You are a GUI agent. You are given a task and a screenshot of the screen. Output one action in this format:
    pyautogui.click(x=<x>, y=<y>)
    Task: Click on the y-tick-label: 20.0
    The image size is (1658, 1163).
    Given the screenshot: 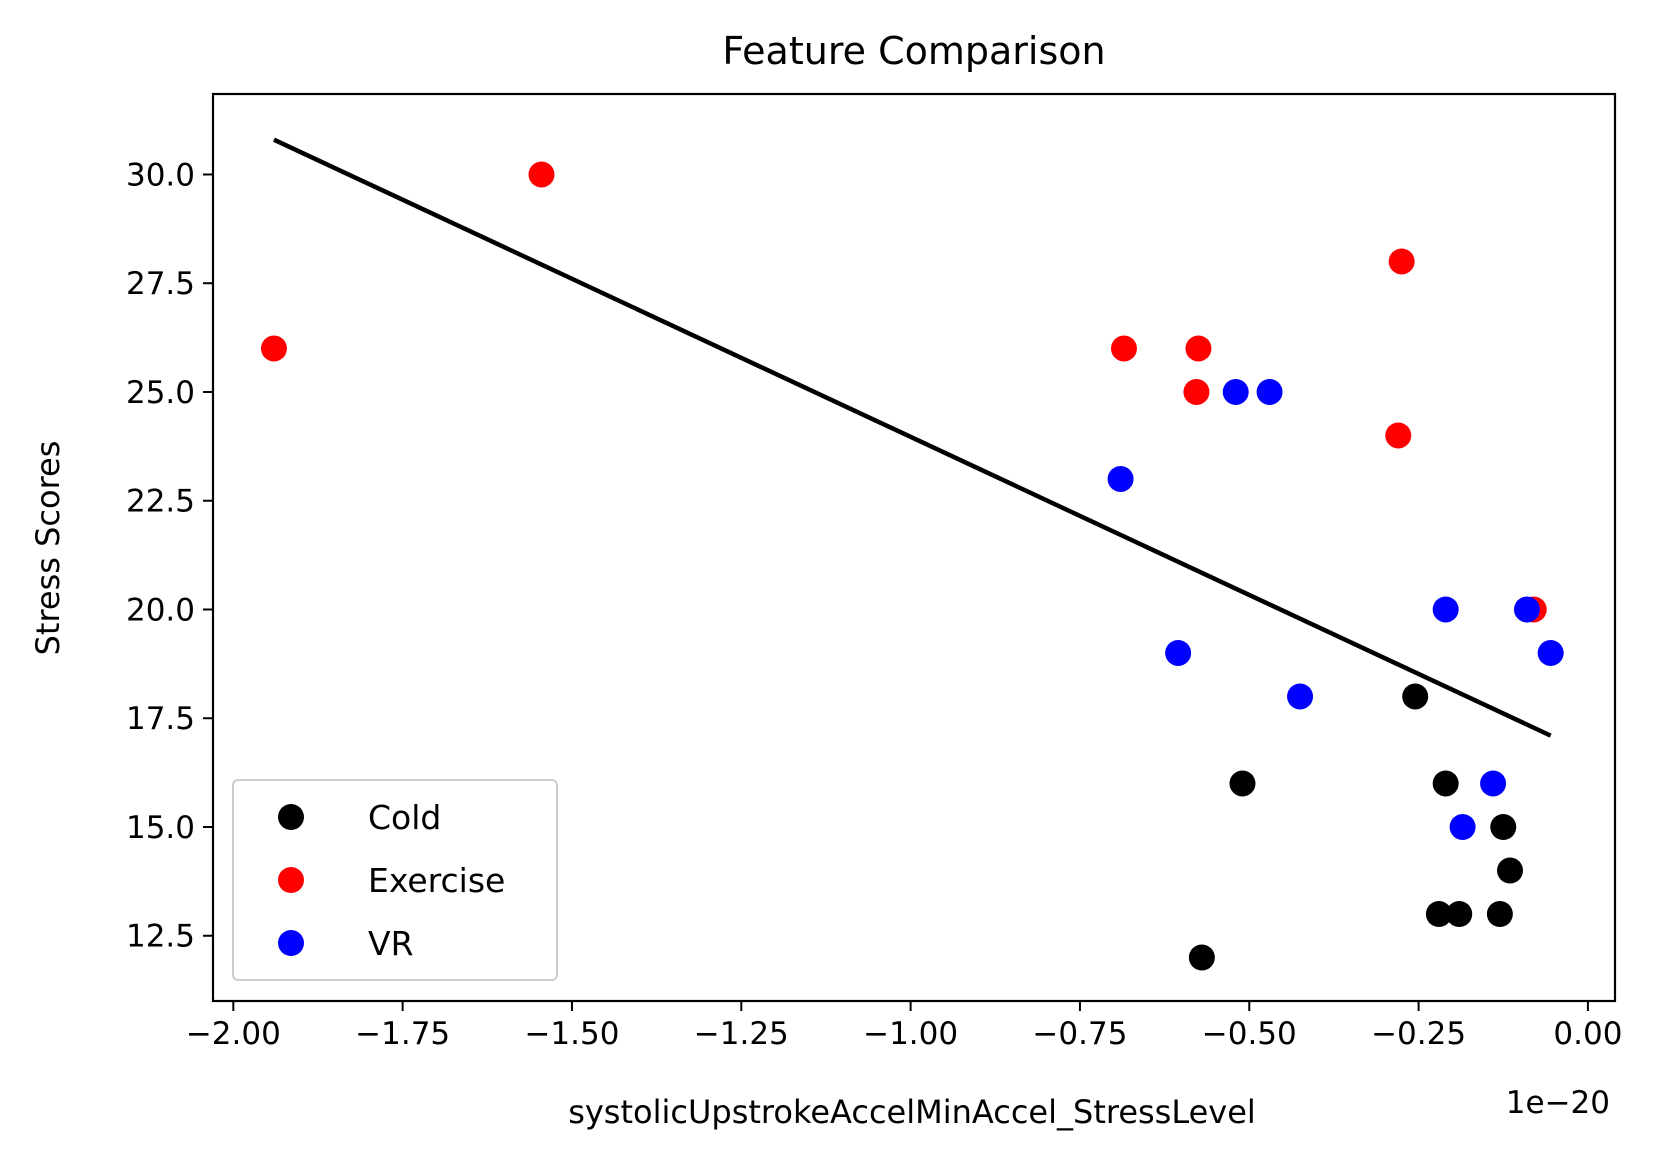 What is the action you would take?
    pyautogui.click(x=160, y=610)
    